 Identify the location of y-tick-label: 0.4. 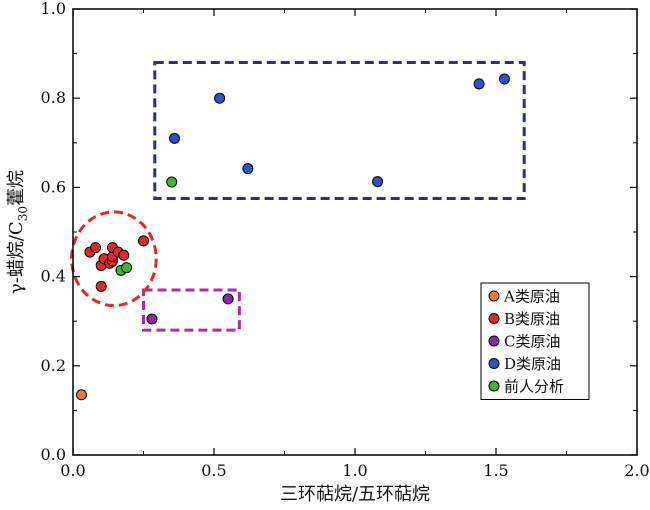
(53, 276).